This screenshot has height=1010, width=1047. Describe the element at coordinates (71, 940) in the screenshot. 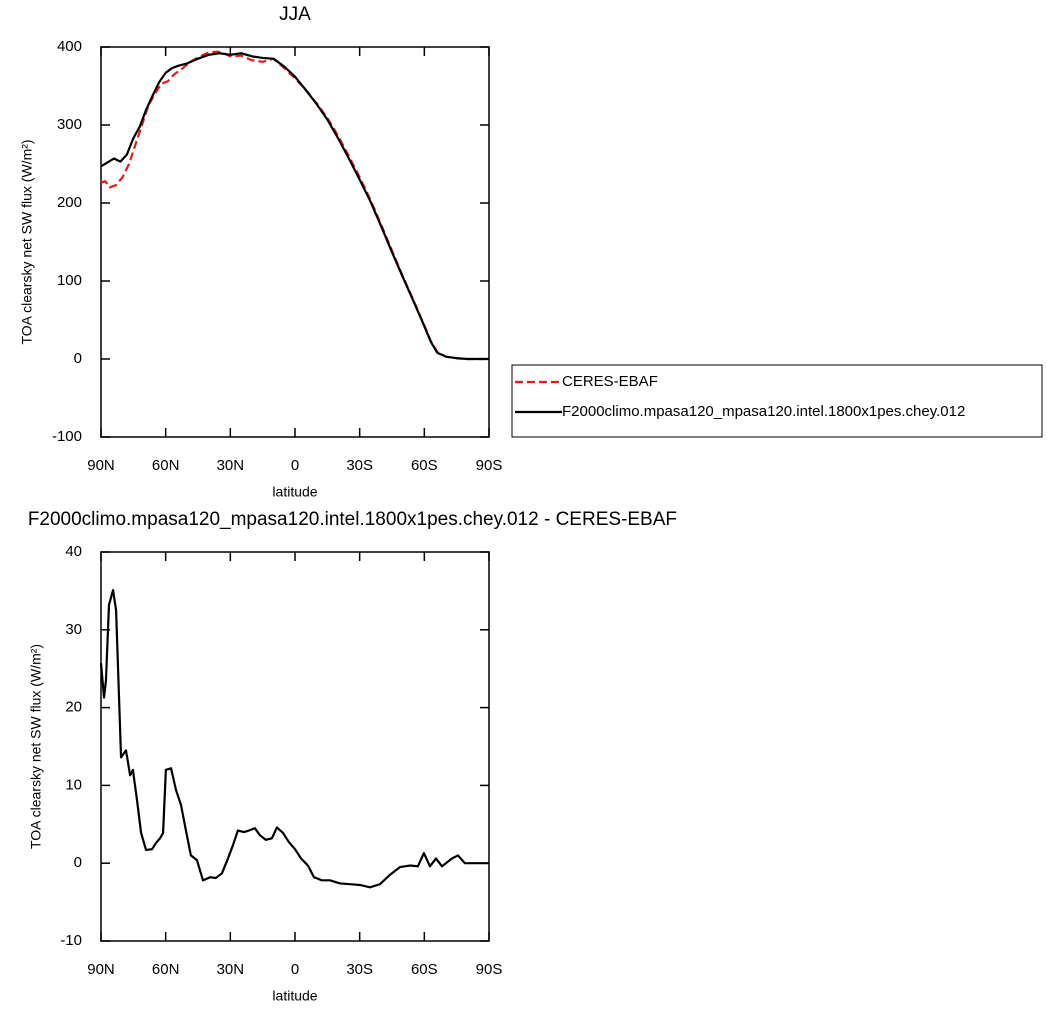

I see `y-tick-label: -10` at that location.